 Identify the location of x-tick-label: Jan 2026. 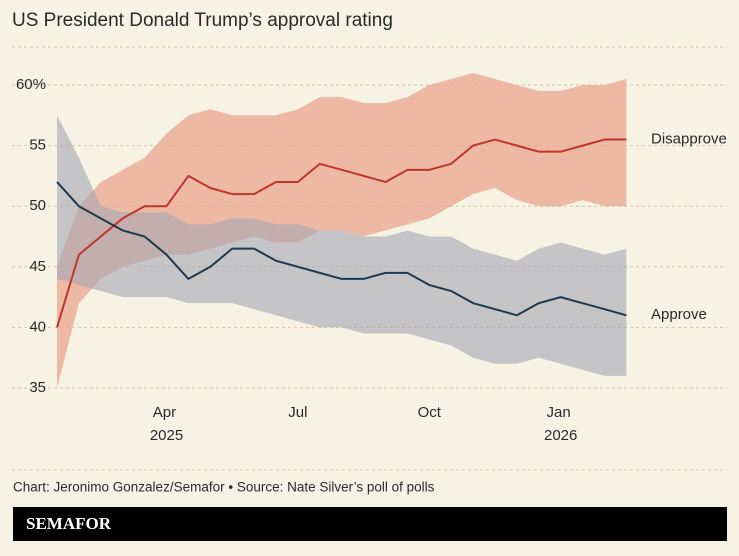
(560, 424).